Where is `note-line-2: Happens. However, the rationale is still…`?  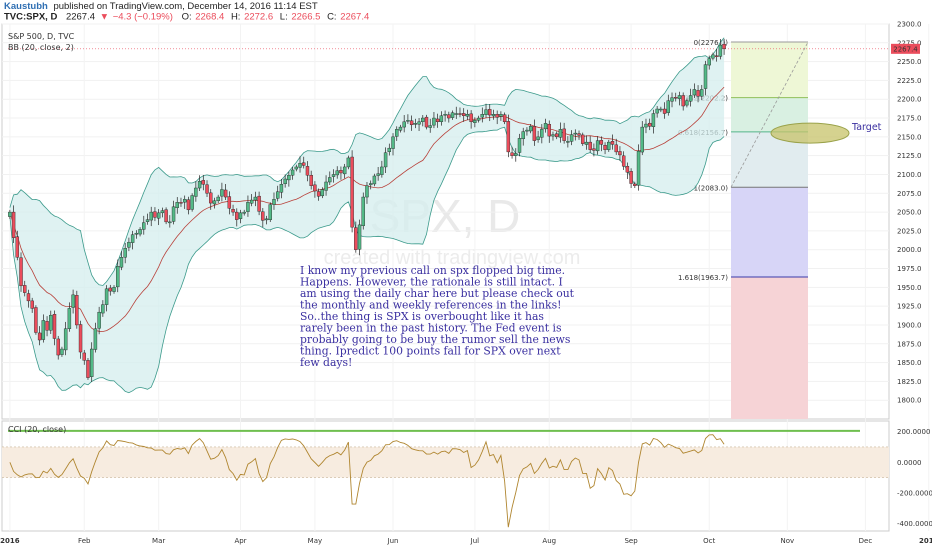 note-line-2: Happens. However, the rationale is still… is located at coordinates (431, 282).